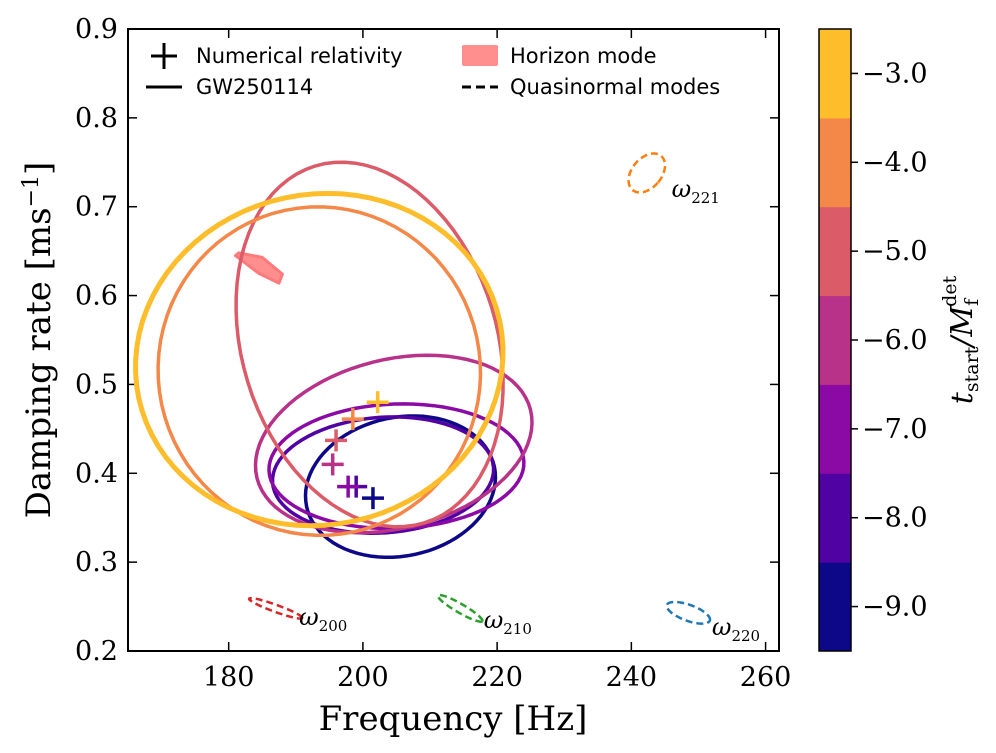 The width and height of the screenshot is (996, 753). What do you see at coordinates (961, 339) in the screenshot?
I see `colorbar-label: tstart/Mfdet` at bounding box center [961, 339].